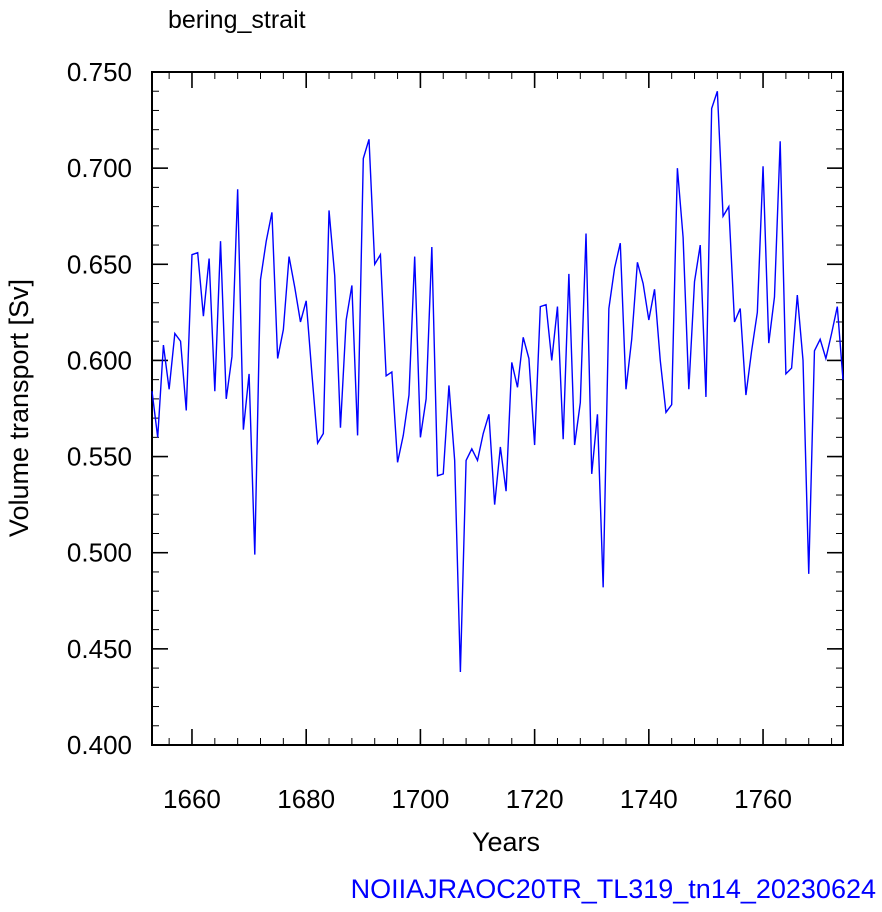  I want to click on y-tick-label: 0.750, so click(99, 72).